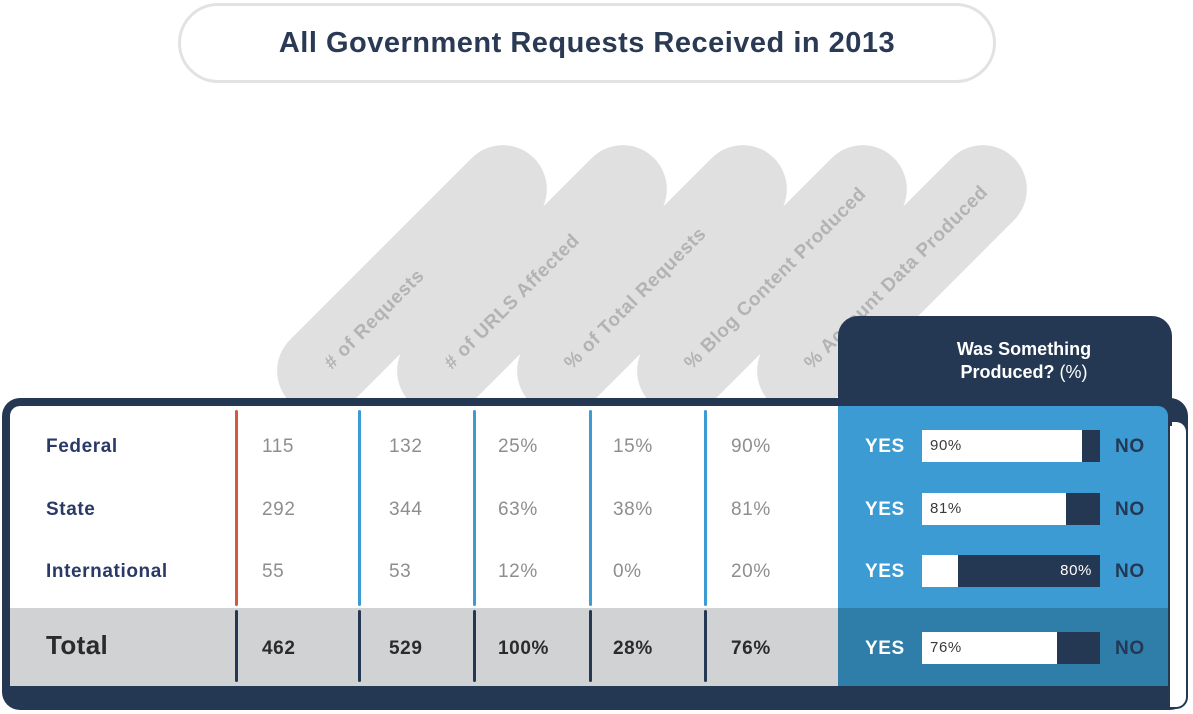 The width and height of the screenshot is (1193, 714). I want to click on total-cell: 100%, so click(523, 648).